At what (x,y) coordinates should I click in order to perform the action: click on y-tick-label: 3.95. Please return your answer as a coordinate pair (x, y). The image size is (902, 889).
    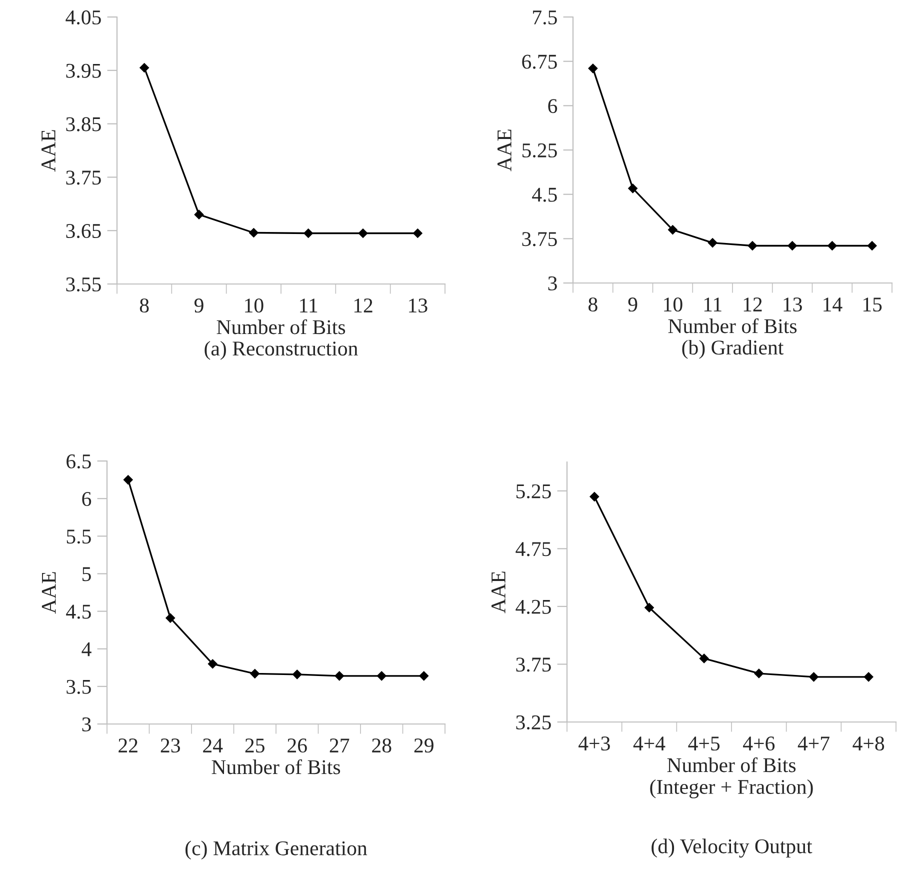
    Looking at the image, I should click on (83, 71).